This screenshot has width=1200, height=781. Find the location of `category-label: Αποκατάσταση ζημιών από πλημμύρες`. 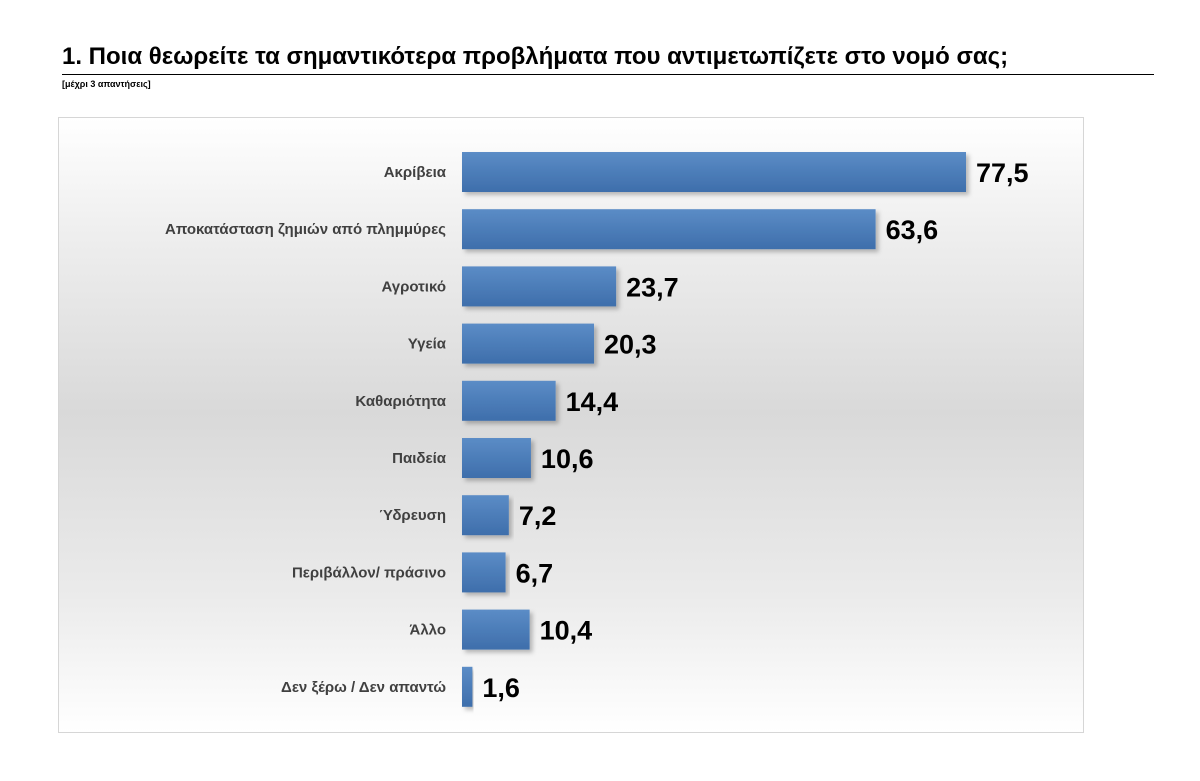

category-label: Αποκατάσταση ζημιών από πλημμύρες is located at coordinates (305, 229).